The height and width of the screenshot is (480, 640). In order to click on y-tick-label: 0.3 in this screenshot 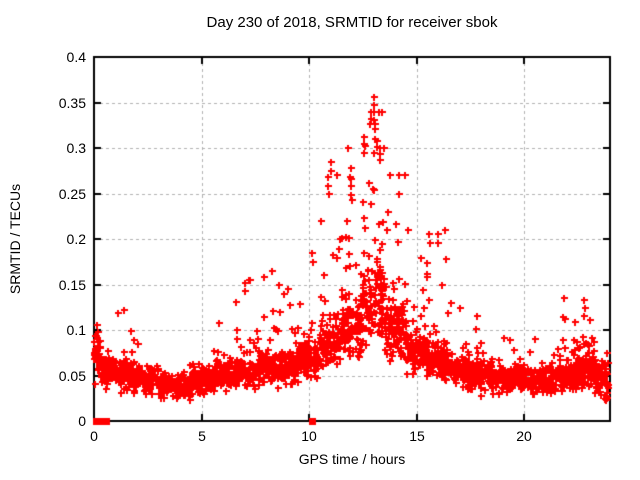, I will do `click(76, 148)`.